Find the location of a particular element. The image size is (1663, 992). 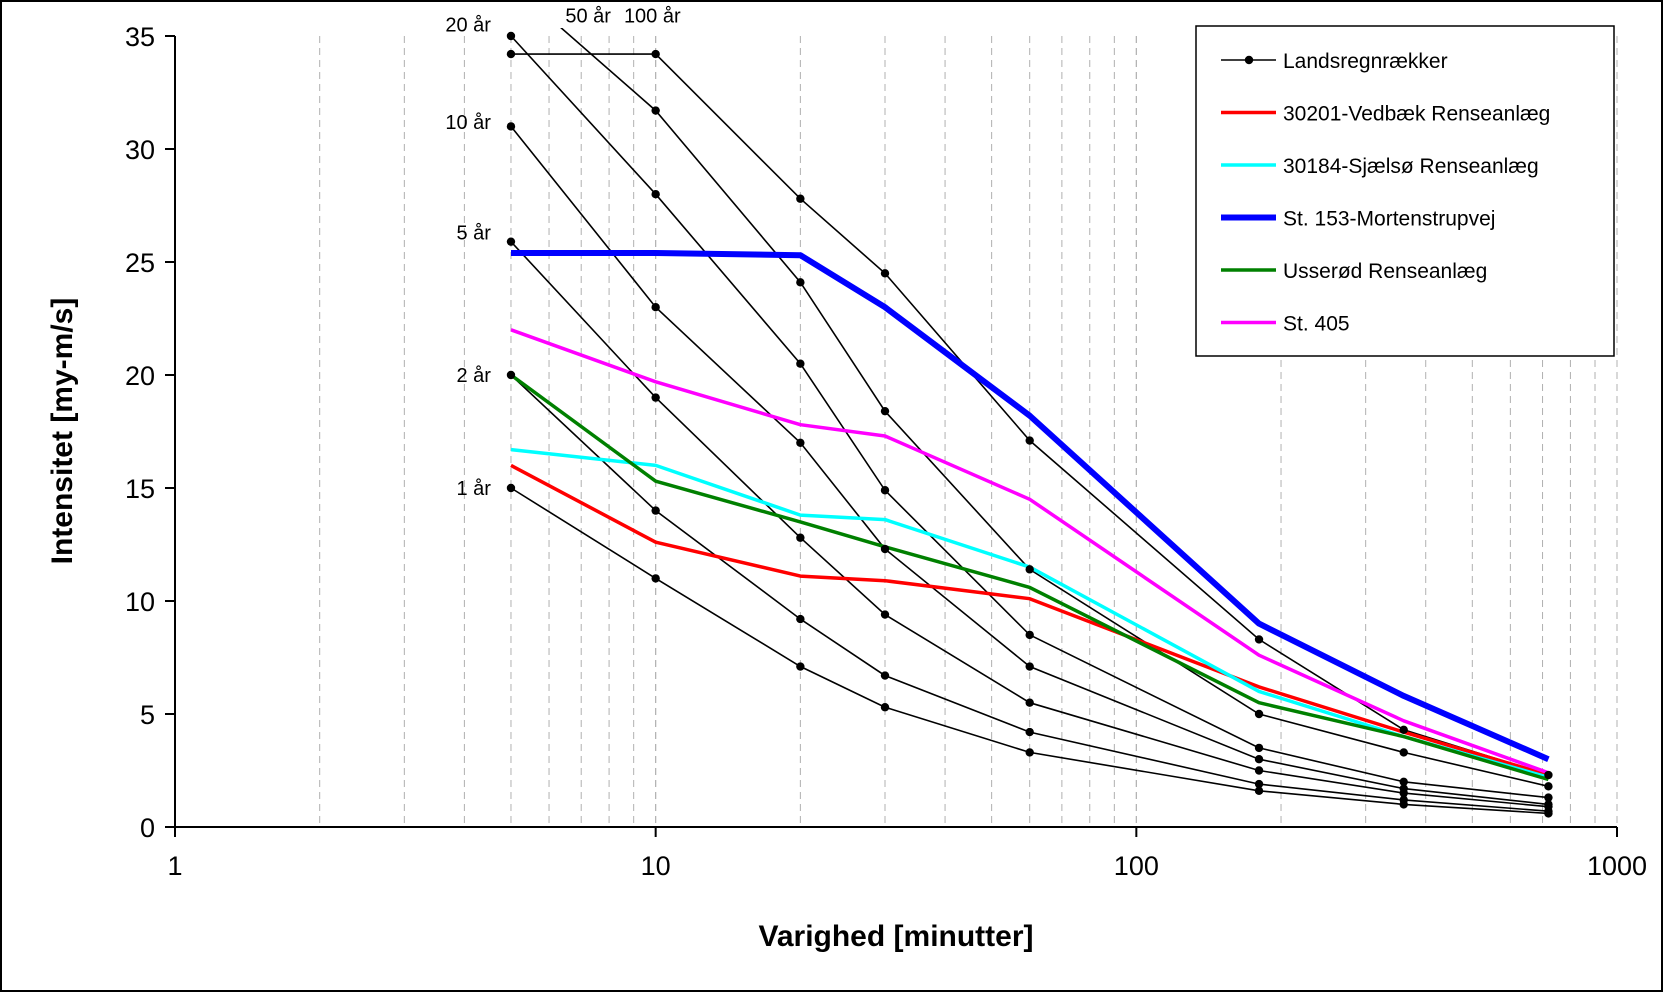

x-tick-label: 100 is located at coordinates (1136, 866).